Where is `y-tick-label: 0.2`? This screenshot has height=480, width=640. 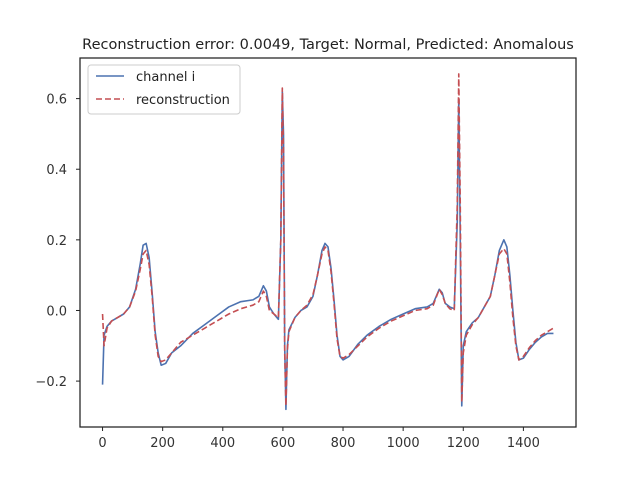
y-tick-label: 0.2 is located at coordinates (56, 241).